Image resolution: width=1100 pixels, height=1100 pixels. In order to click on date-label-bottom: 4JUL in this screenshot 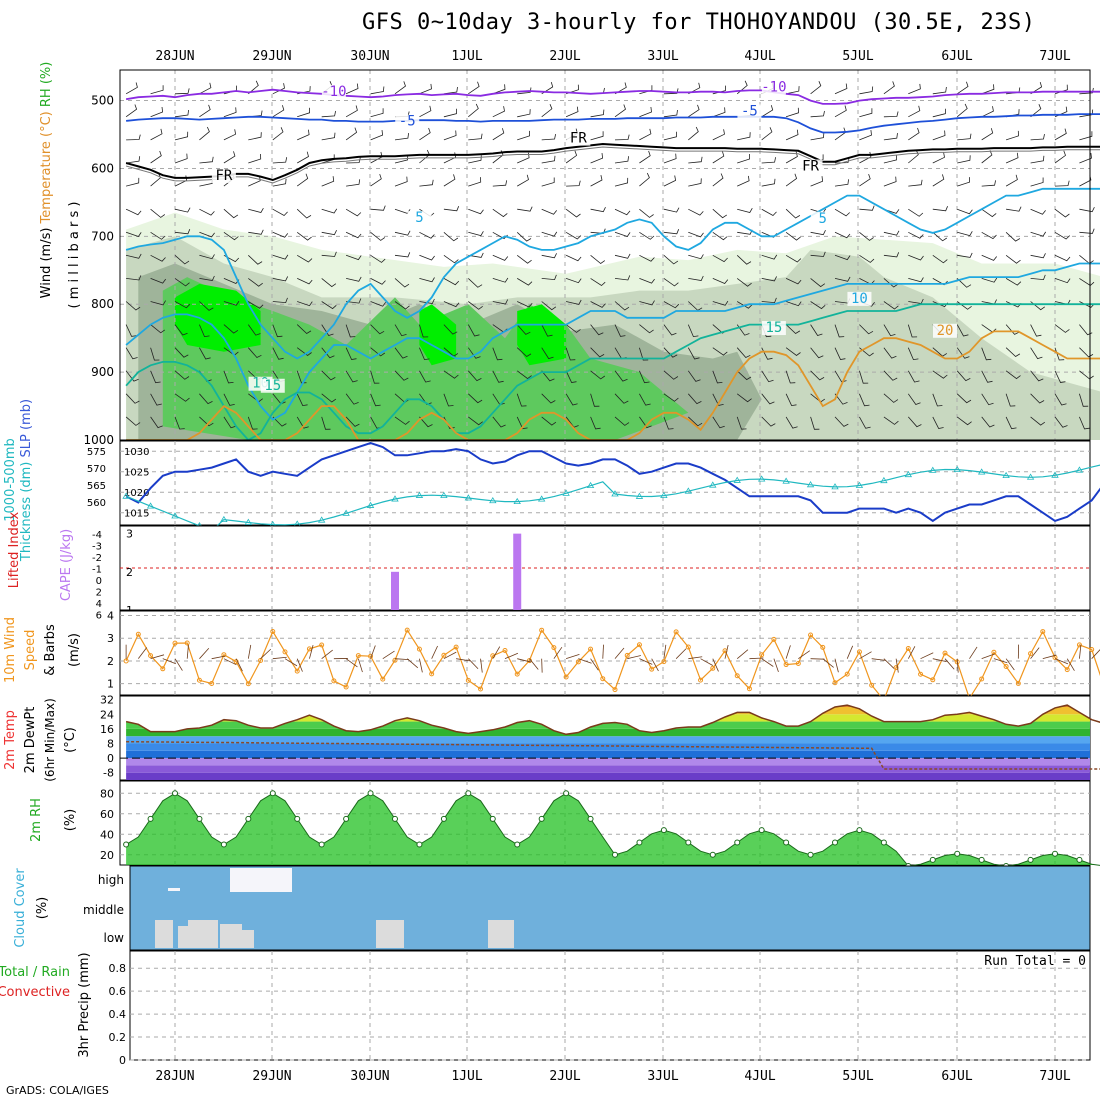, I will do `click(759, 1076)`.